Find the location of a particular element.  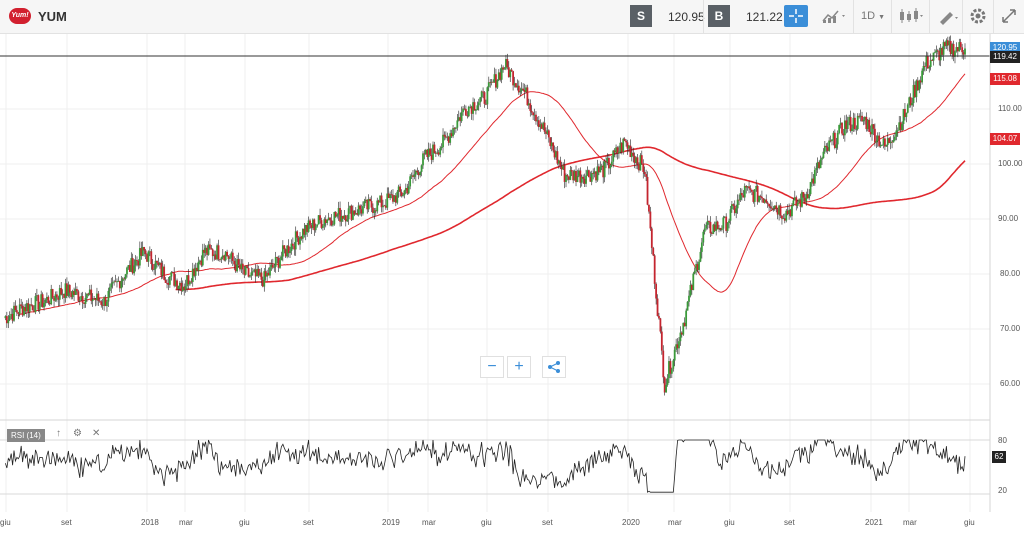

interval-button: 1D ▼ is located at coordinates (873, 16).